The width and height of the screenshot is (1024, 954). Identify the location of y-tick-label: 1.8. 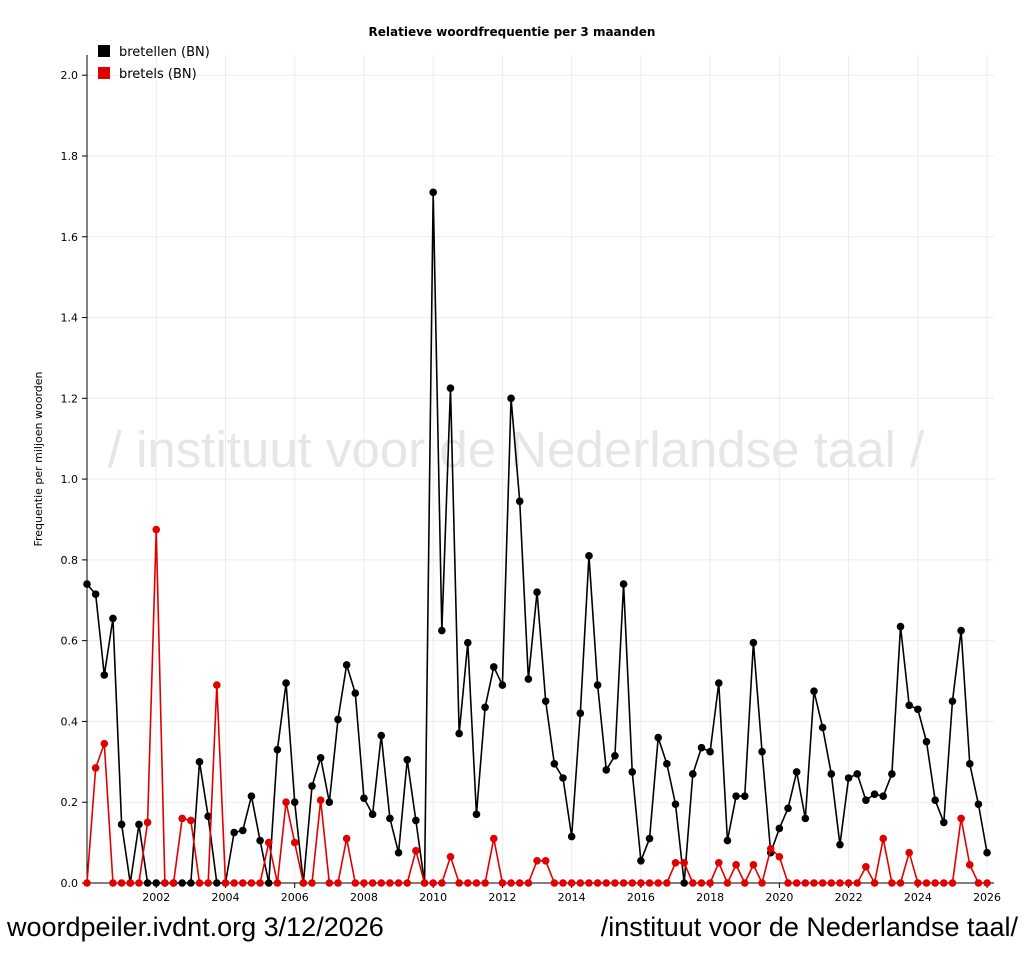
(70, 156).